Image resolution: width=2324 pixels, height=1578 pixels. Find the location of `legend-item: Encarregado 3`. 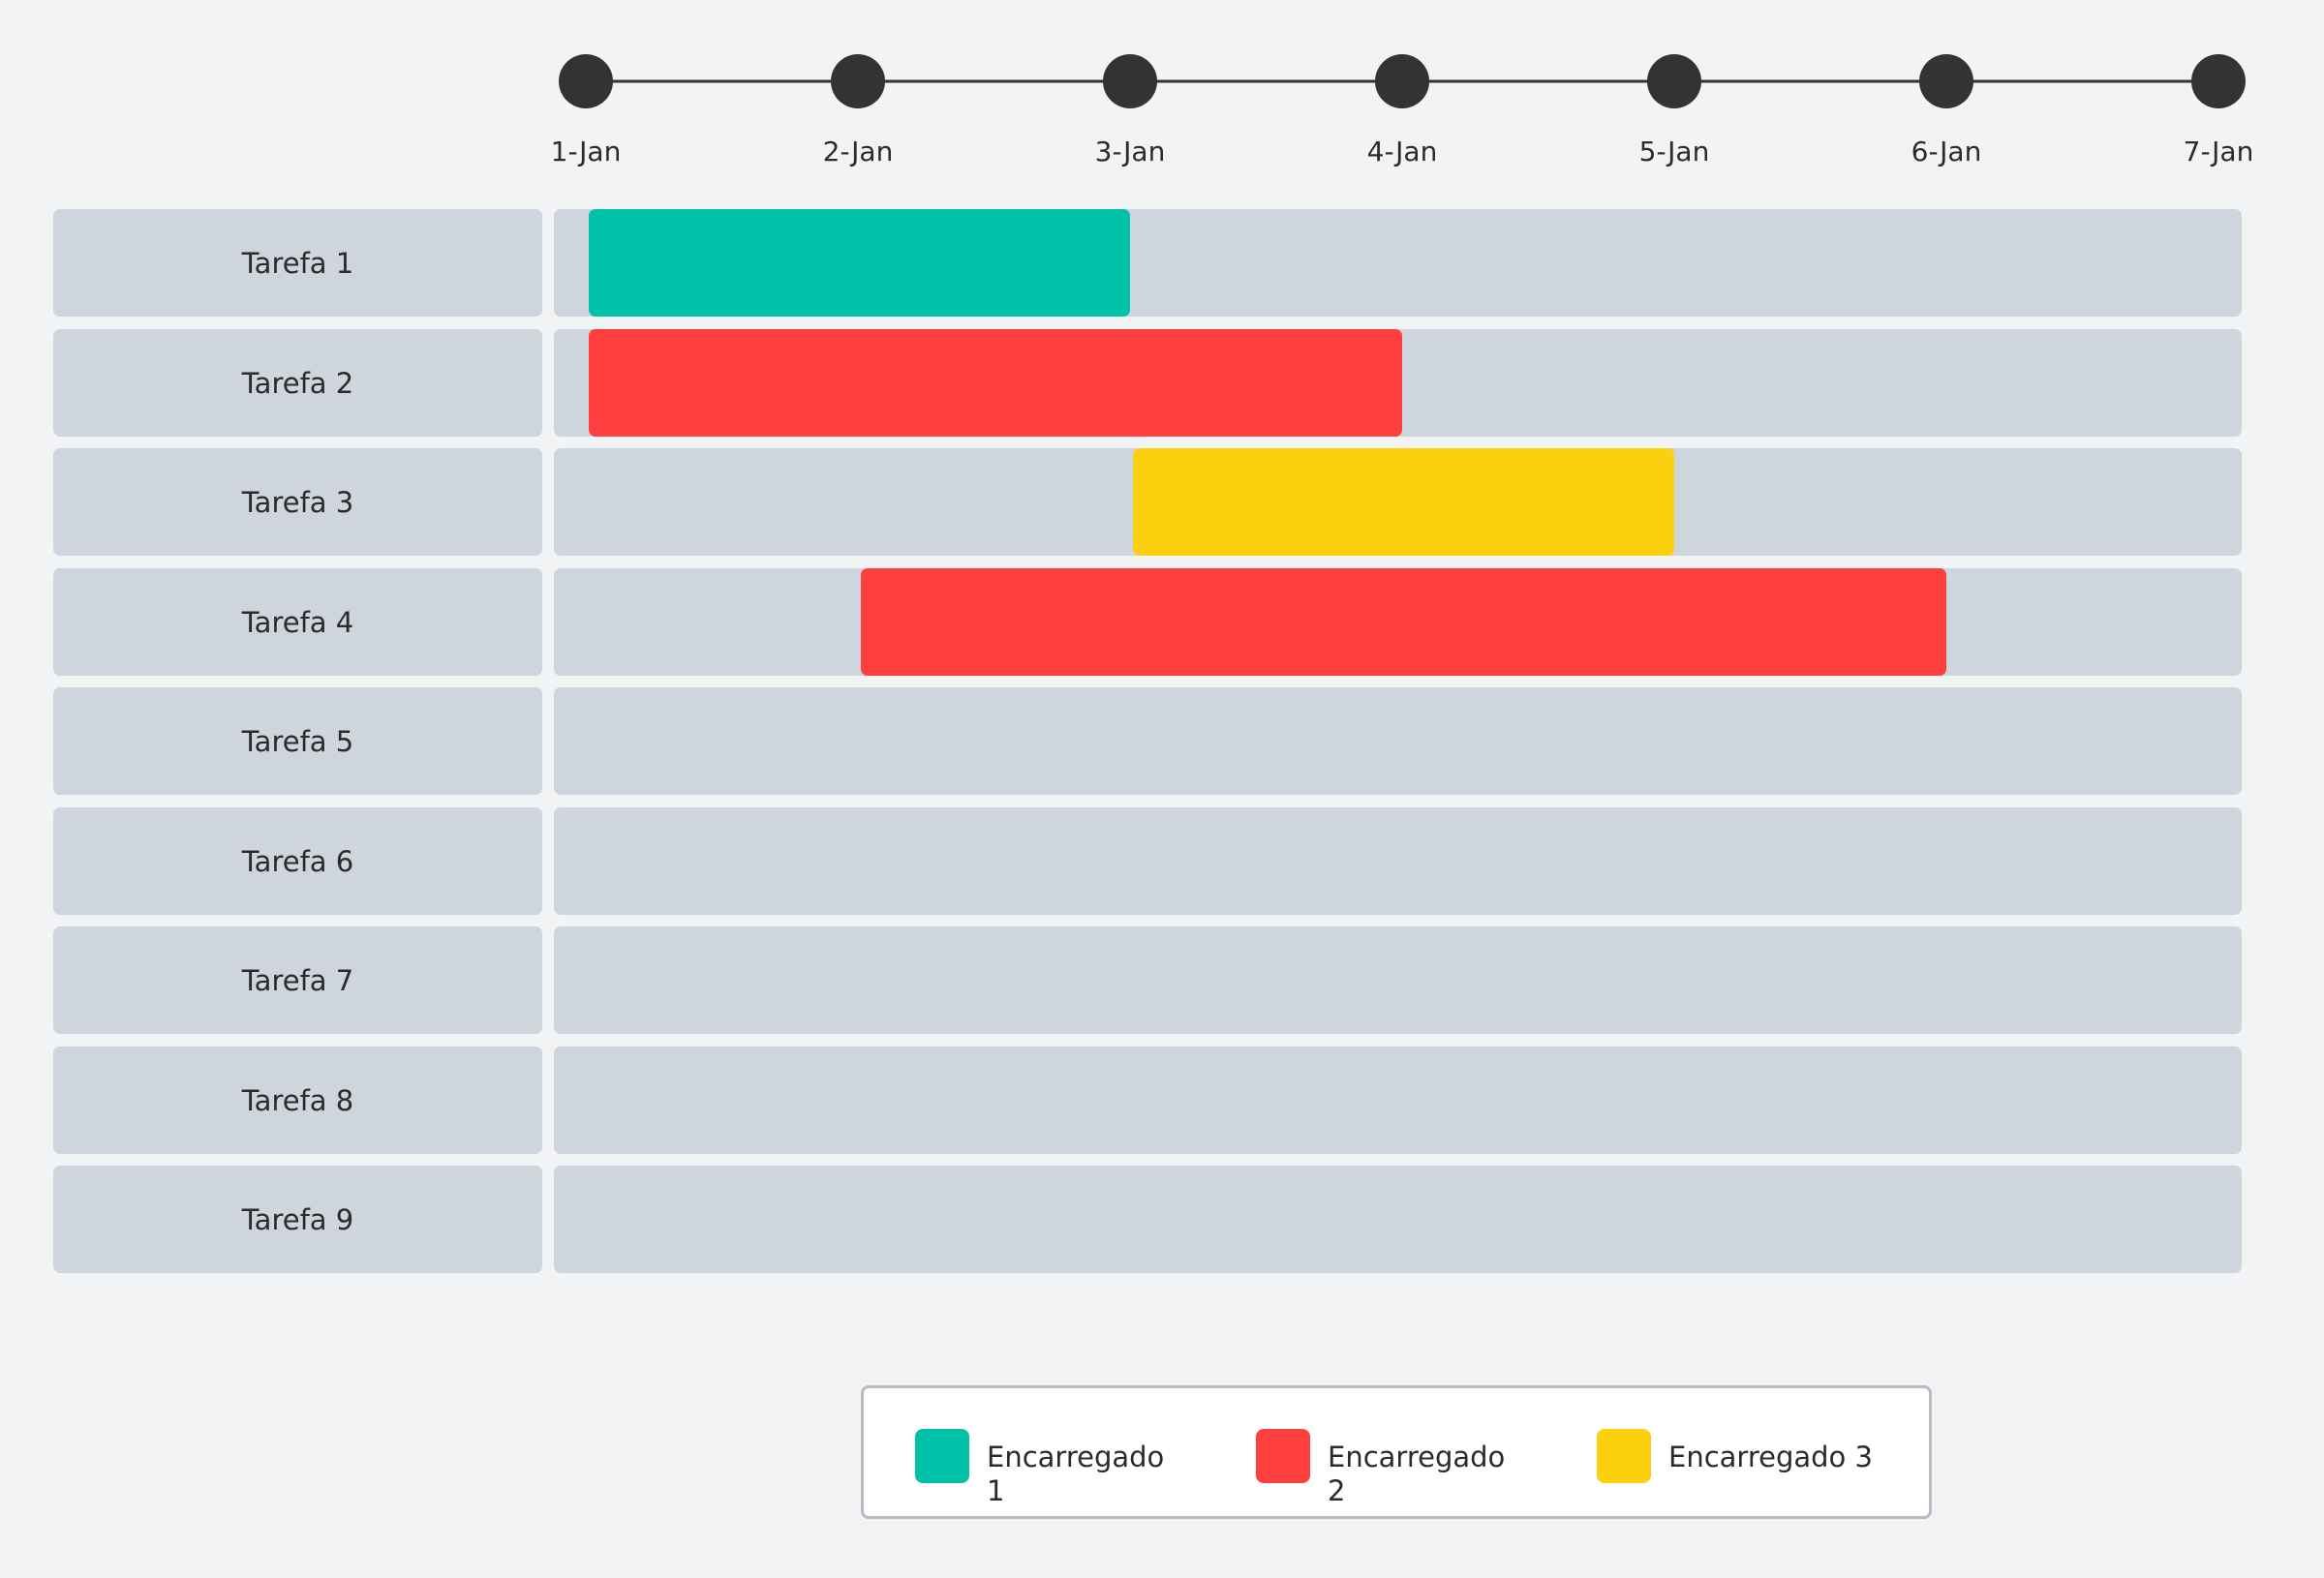

legend-item: Encarregado 3 is located at coordinates (1759, 1456).